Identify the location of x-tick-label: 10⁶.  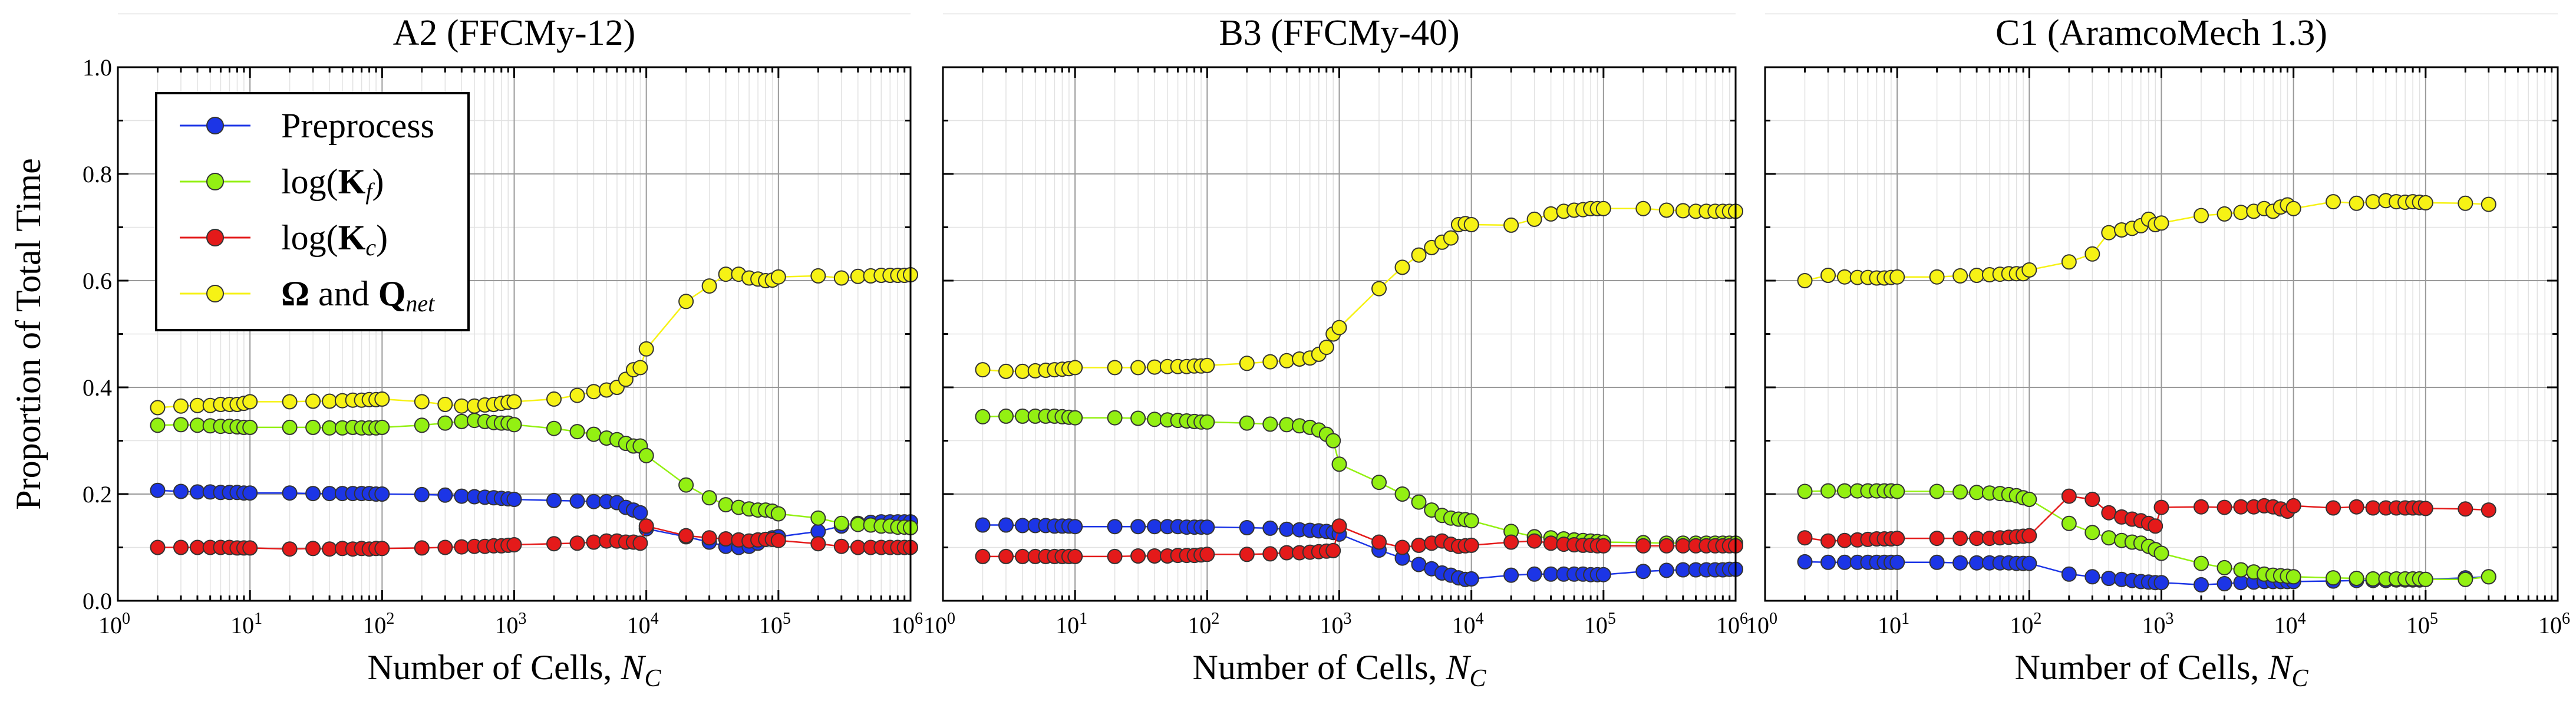
(2554, 624).